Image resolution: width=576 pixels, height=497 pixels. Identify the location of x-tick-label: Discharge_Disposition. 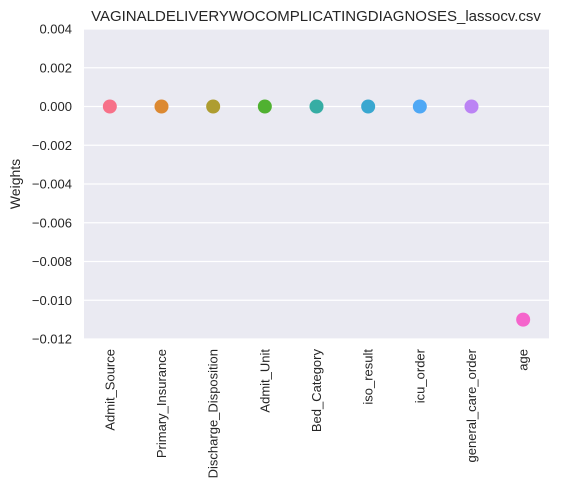
(213, 413).